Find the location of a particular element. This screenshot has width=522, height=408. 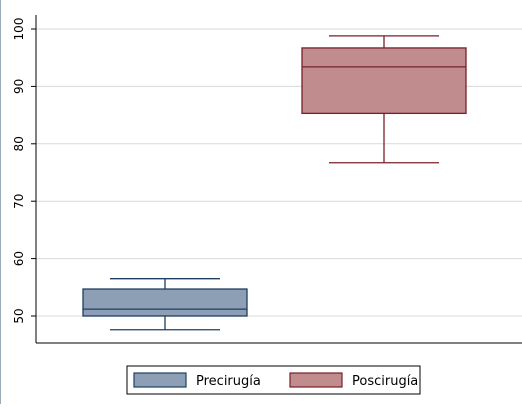

y-ticks: 50 60 70 80 90 100 is located at coordinates (24, 171).